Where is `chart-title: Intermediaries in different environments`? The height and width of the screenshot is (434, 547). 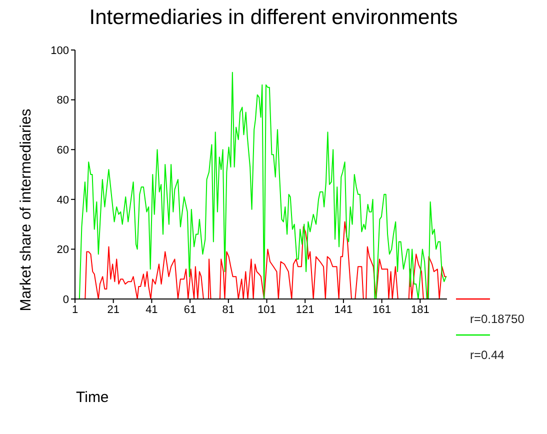 chart-title: Intermediaries in different environments is located at coordinates (273, 18).